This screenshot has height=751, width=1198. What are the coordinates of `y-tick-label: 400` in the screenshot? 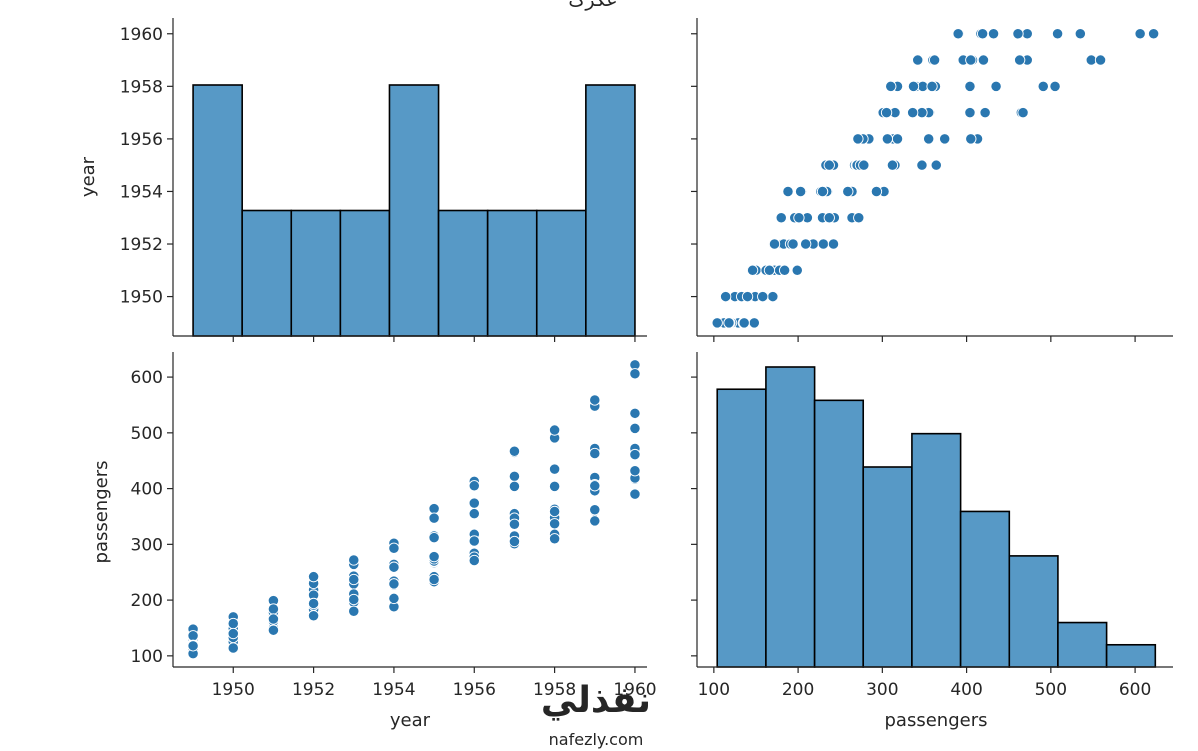 It's located at (147, 490).